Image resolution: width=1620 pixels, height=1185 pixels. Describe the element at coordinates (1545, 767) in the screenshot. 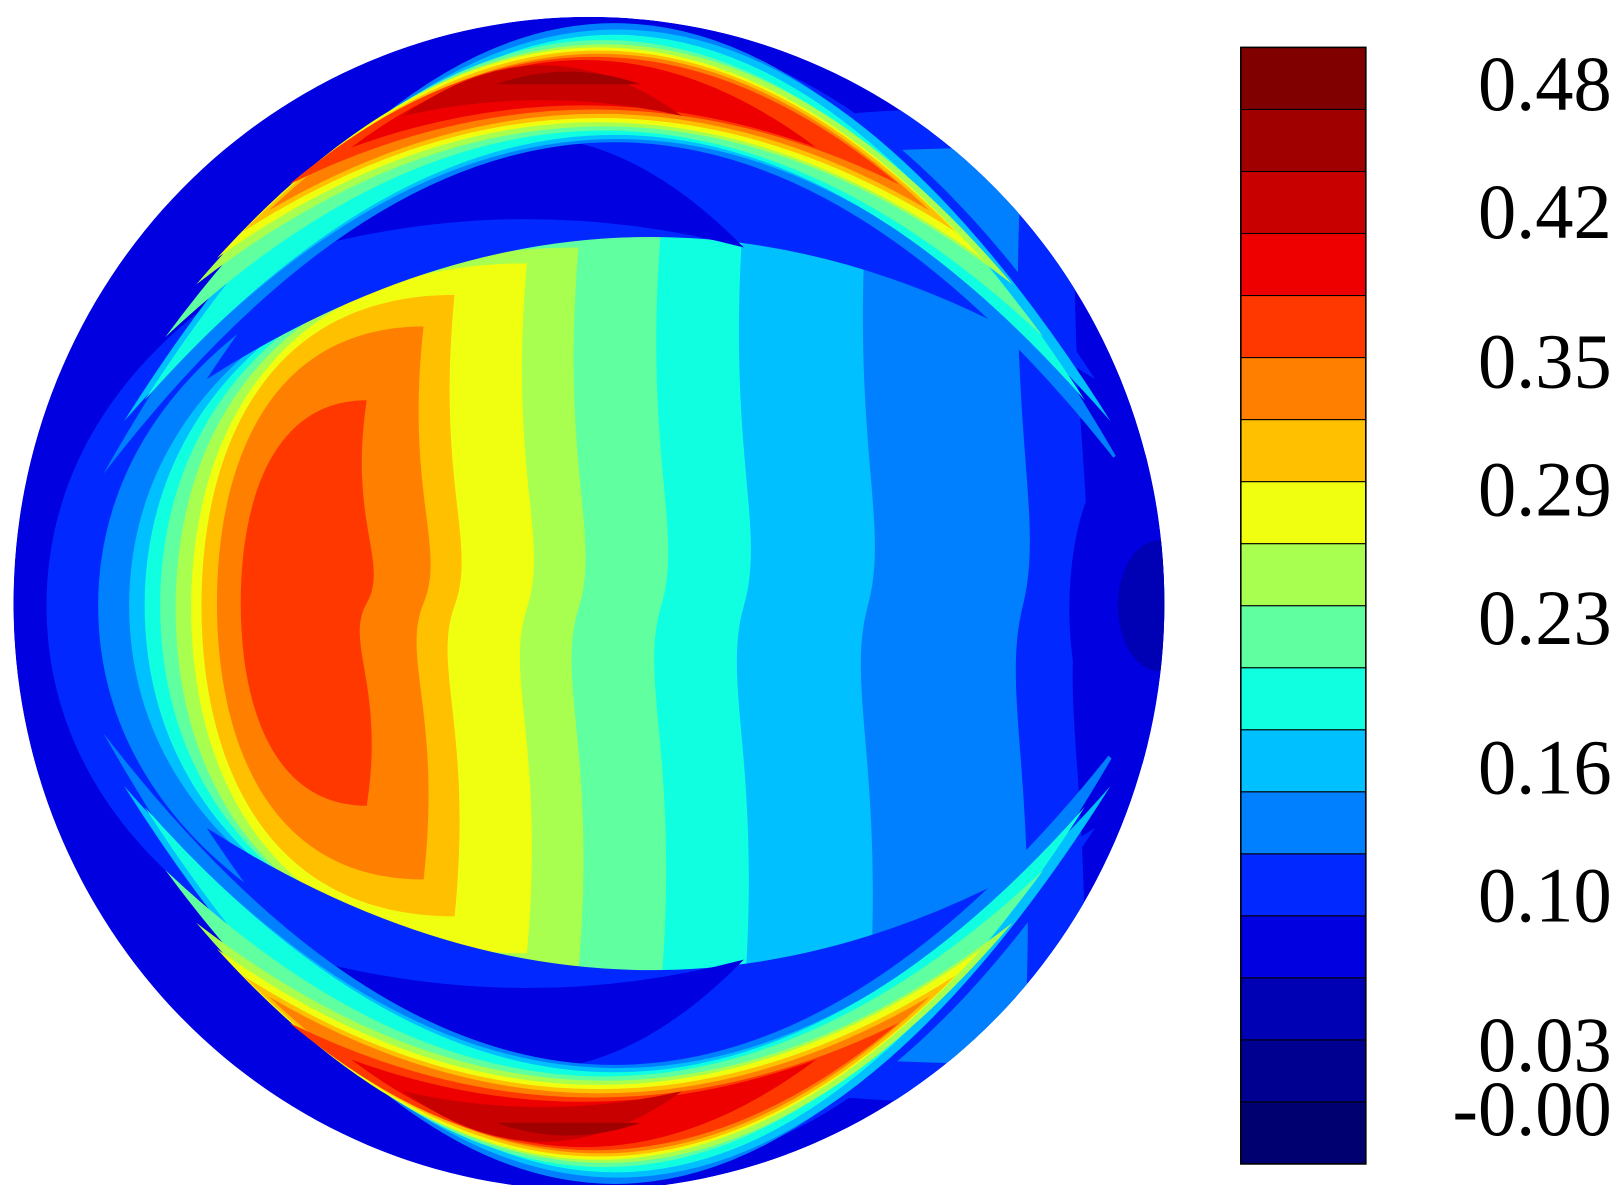

I see `colorbar-tick-label: 0.16` at that location.